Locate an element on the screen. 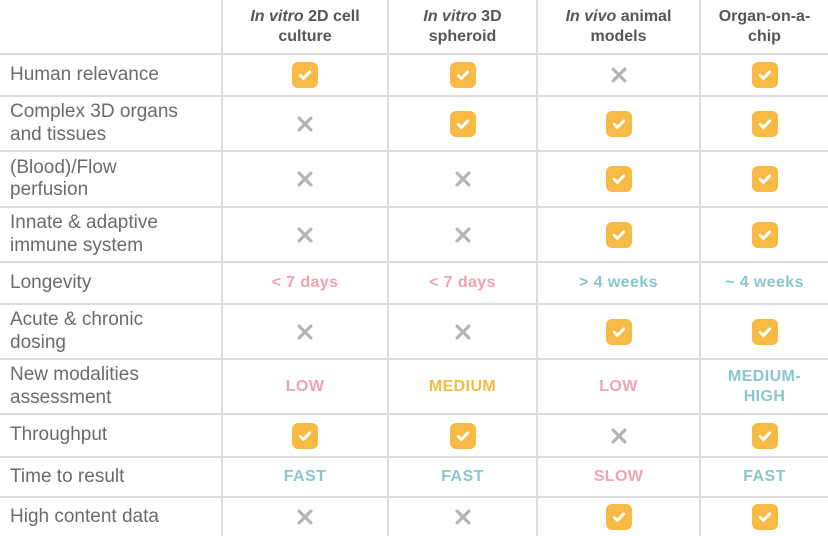  table-cell: MEDIUM-HIGH is located at coordinates (764, 387).